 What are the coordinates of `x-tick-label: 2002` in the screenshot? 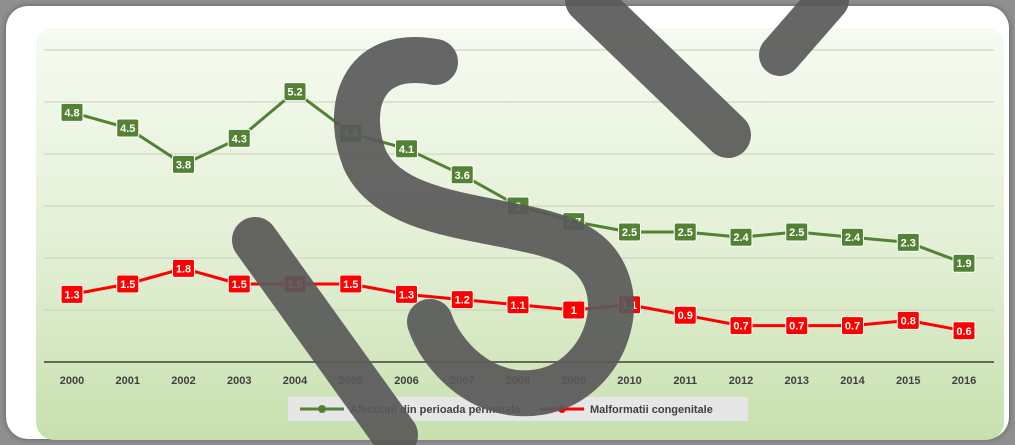 It's located at (183, 381).